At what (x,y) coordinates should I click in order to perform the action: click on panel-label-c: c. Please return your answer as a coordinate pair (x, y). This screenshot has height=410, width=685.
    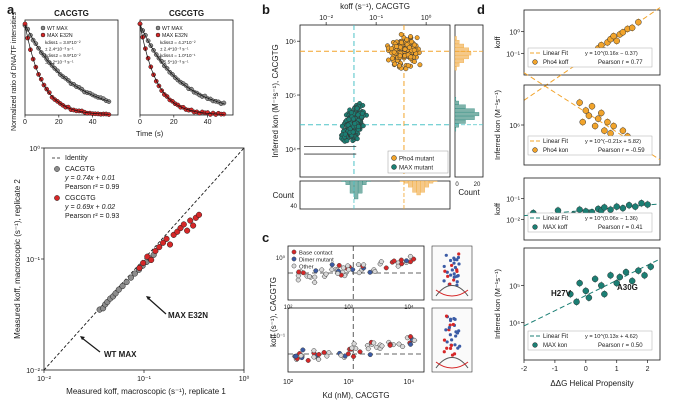
    Looking at the image, I should click on (265, 237).